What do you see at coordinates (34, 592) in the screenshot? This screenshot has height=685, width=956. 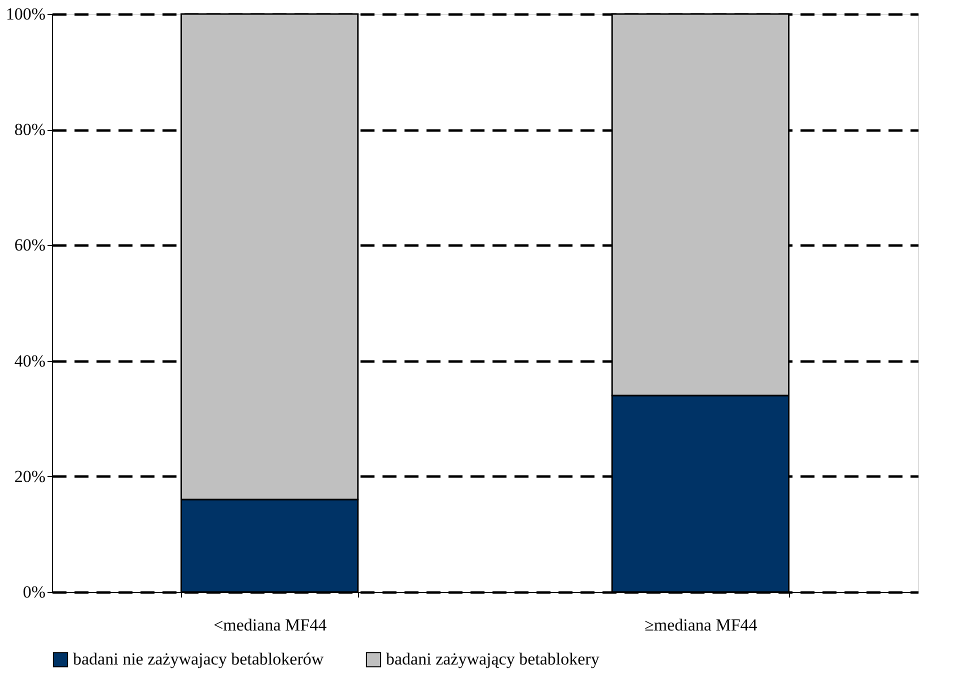 I see `y-tick-label: 0%` at bounding box center [34, 592].